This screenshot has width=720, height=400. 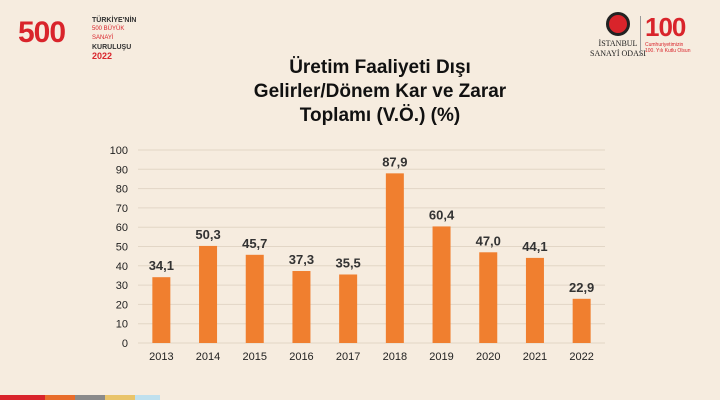 I want to click on y-tick-label: 30, so click(x=122, y=286).